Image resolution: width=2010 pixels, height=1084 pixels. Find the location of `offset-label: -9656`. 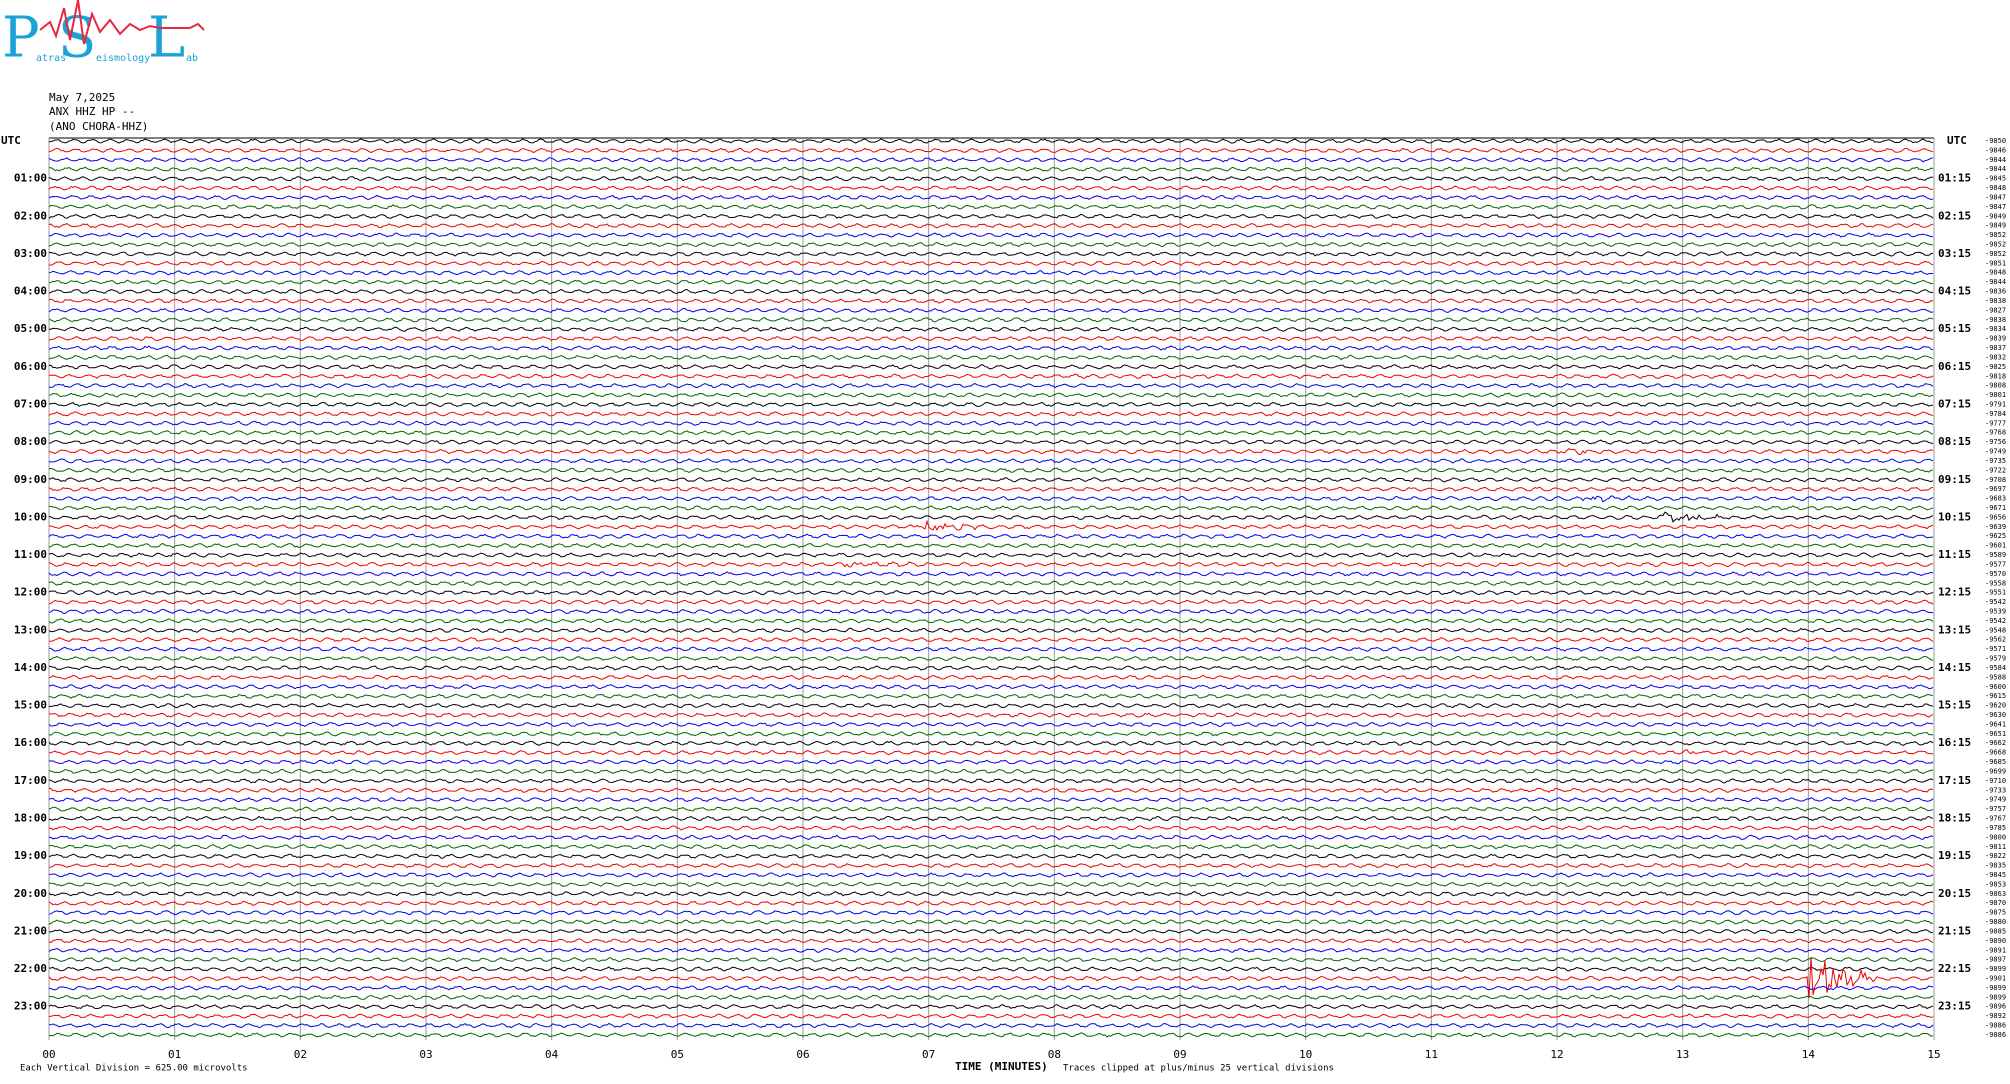

offset-label: -9656 is located at coordinates (1995, 517).